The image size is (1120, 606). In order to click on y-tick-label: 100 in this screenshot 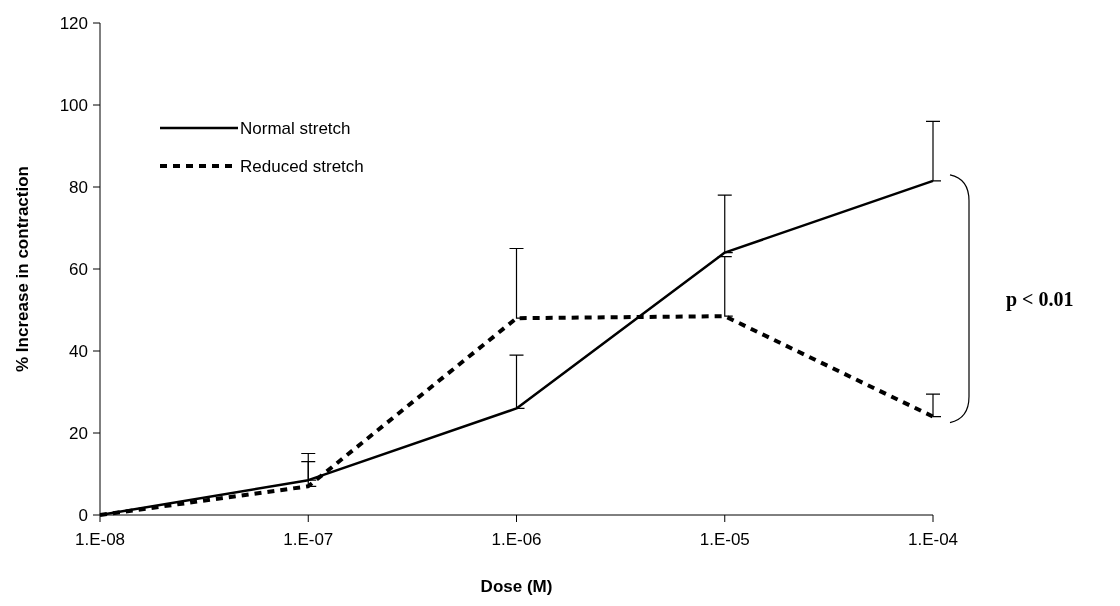, I will do `click(73, 105)`.